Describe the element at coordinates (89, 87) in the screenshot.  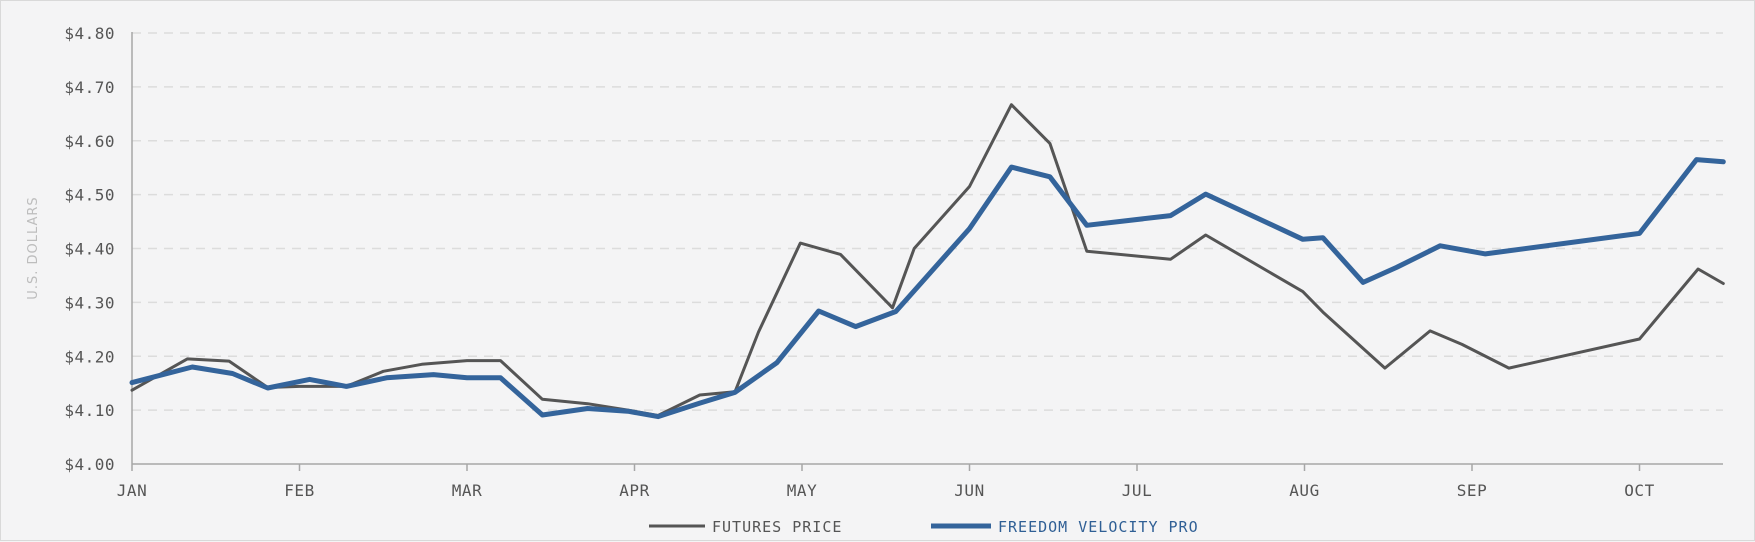
I see `y-tick-label: $4.70` at that location.